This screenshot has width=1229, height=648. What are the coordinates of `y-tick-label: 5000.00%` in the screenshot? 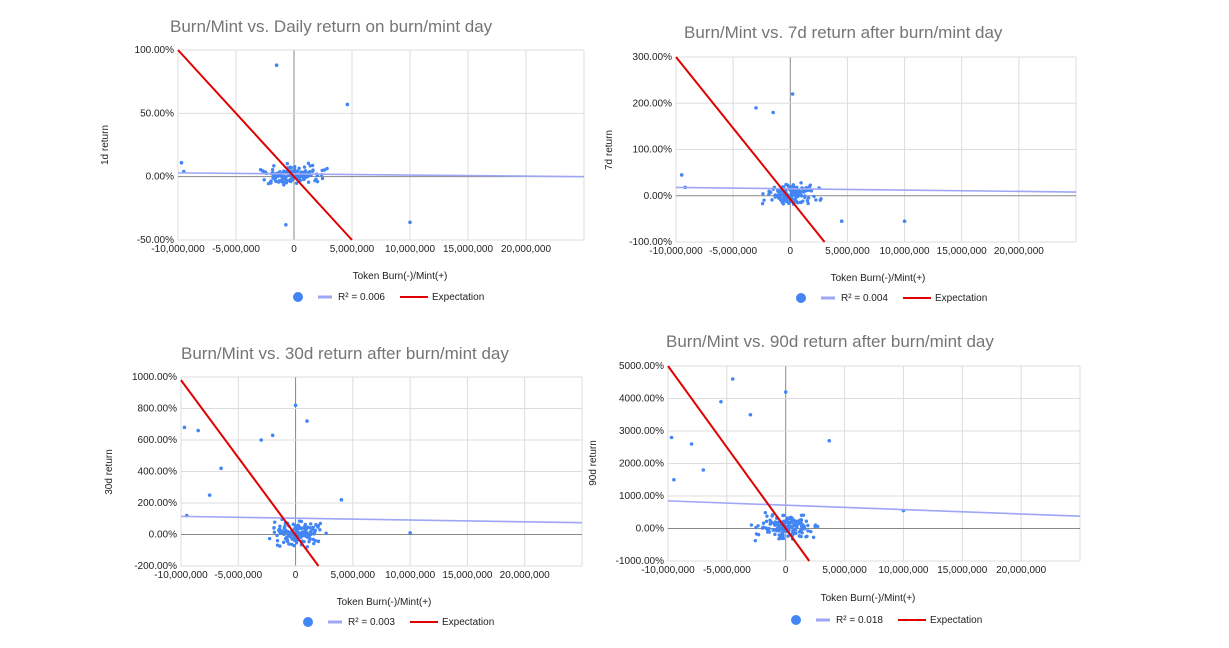 It's located at (641, 366).